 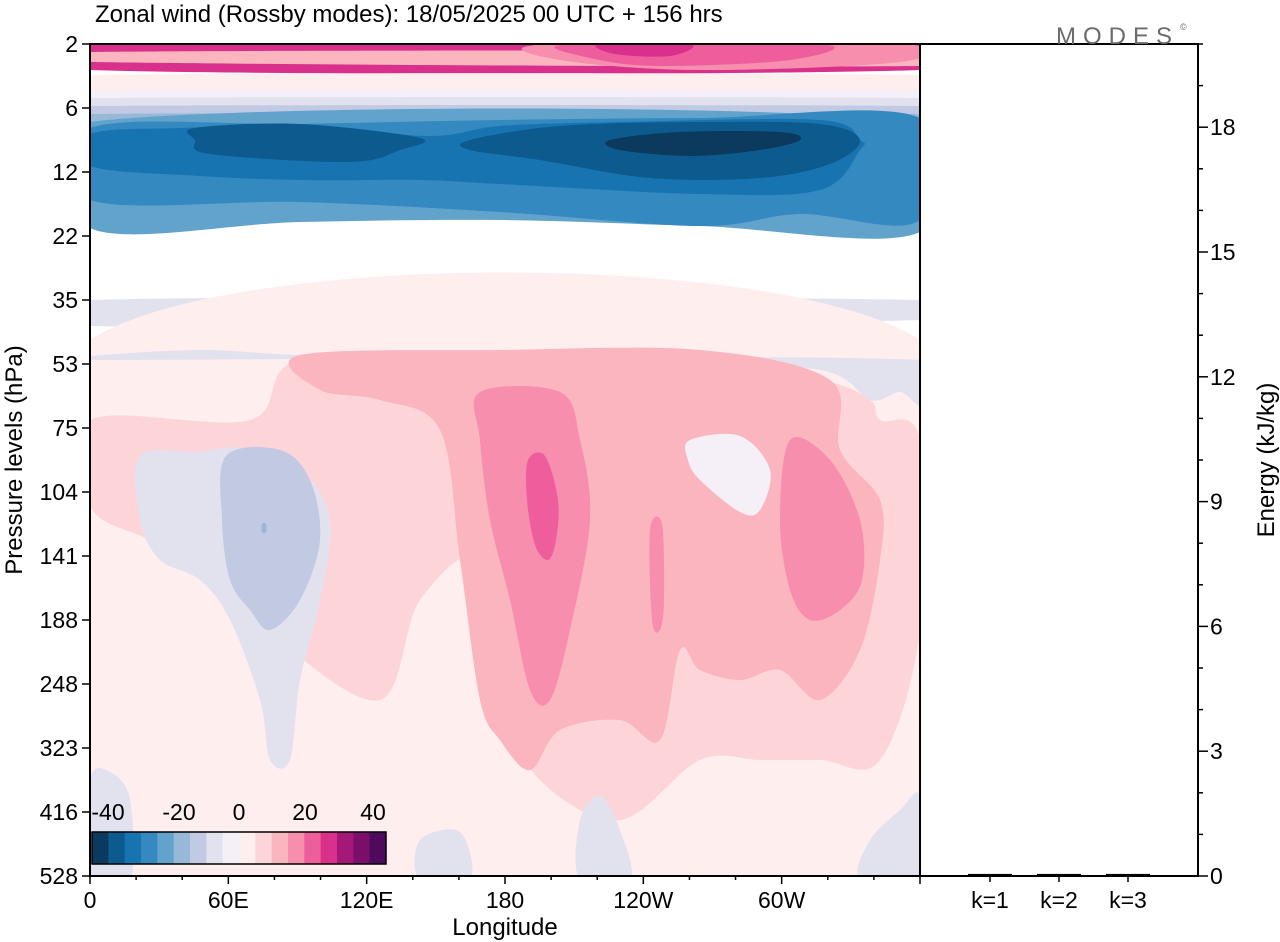 I want to click on y-tick-label: 53, so click(x=65, y=364).